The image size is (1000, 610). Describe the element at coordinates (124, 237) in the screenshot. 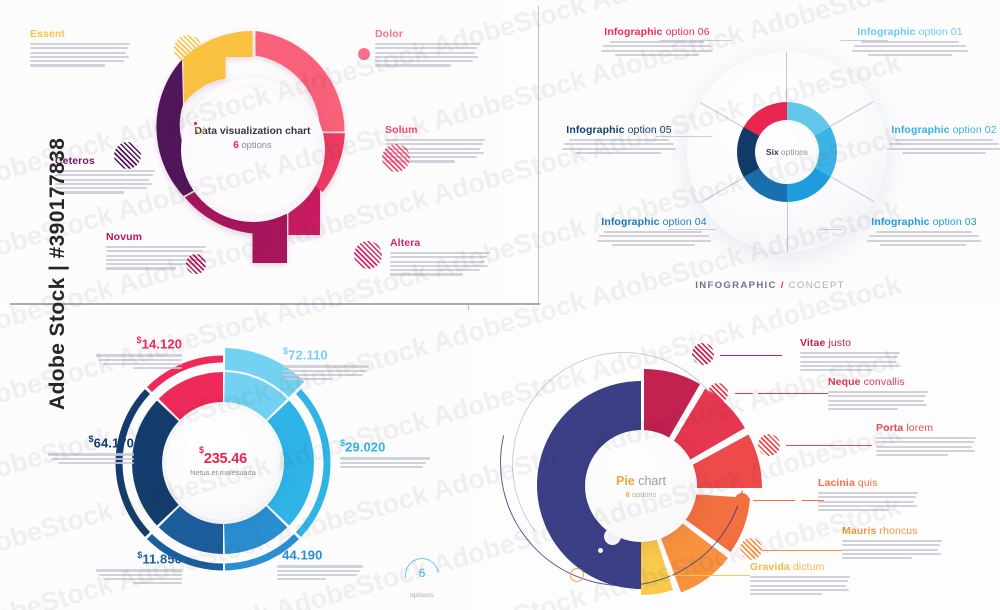

I see `tl-label-novum-title: Novum` at that location.